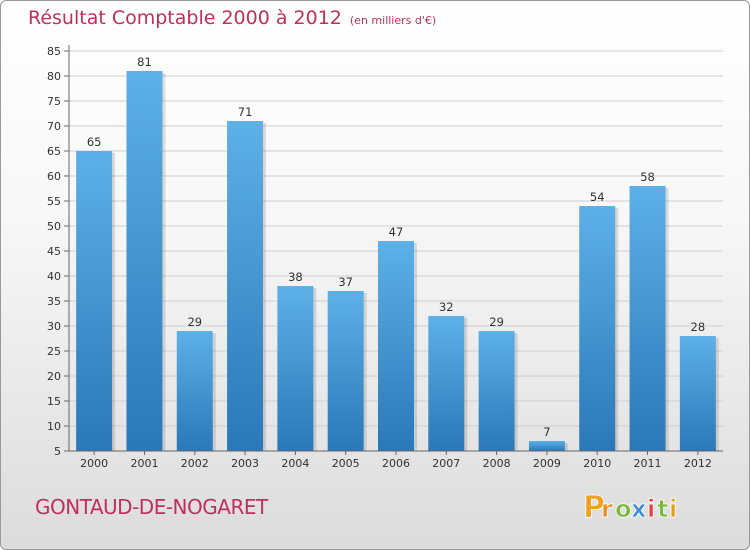 The width and height of the screenshot is (750, 550). What do you see at coordinates (245, 463) in the screenshot?
I see `x-tick-label: 2003` at bounding box center [245, 463].